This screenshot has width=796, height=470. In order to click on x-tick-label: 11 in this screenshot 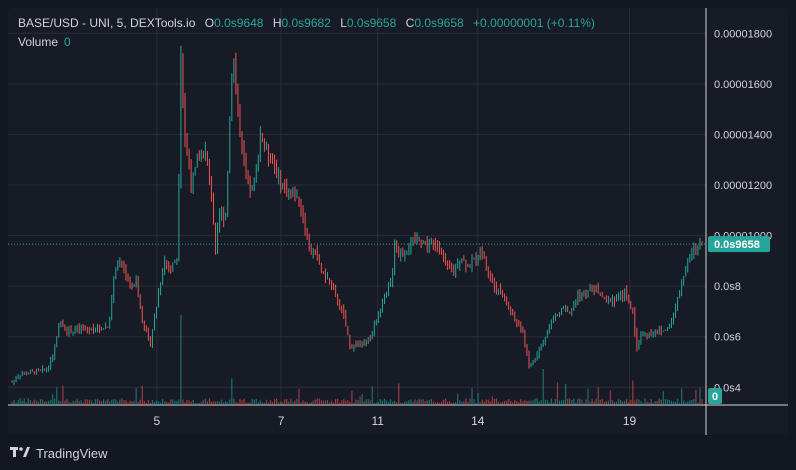, I will do `click(377, 421)`.